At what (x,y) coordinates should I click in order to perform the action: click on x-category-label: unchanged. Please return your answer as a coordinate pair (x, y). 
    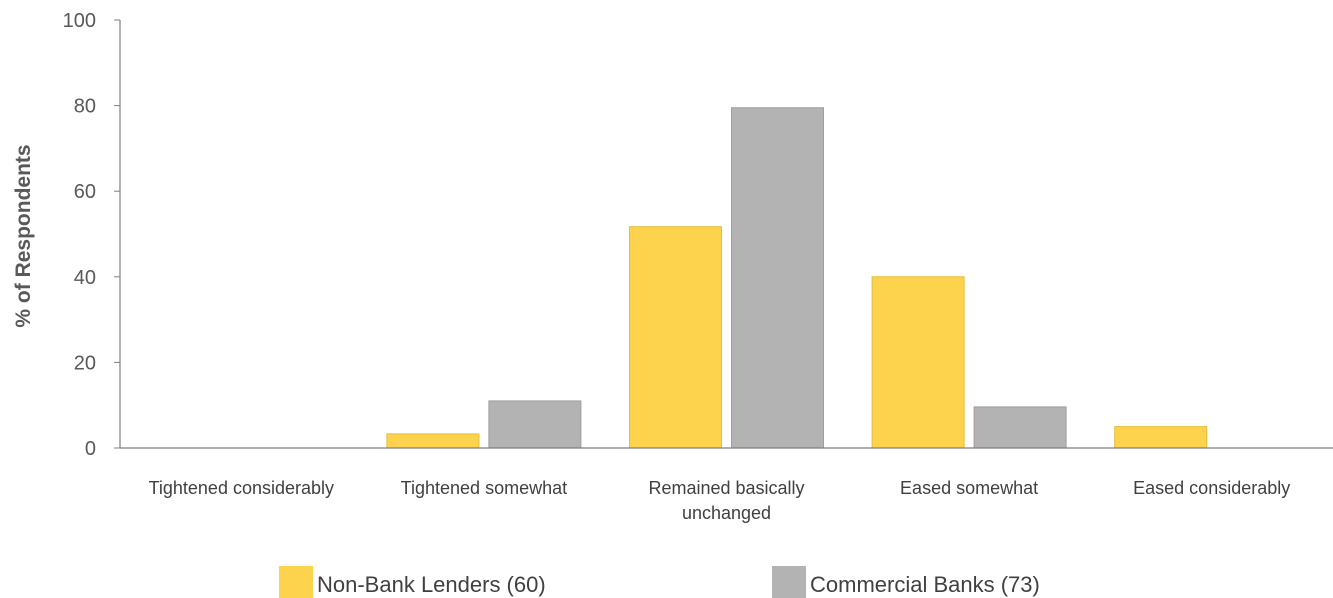
    Looking at the image, I should click on (726, 513).